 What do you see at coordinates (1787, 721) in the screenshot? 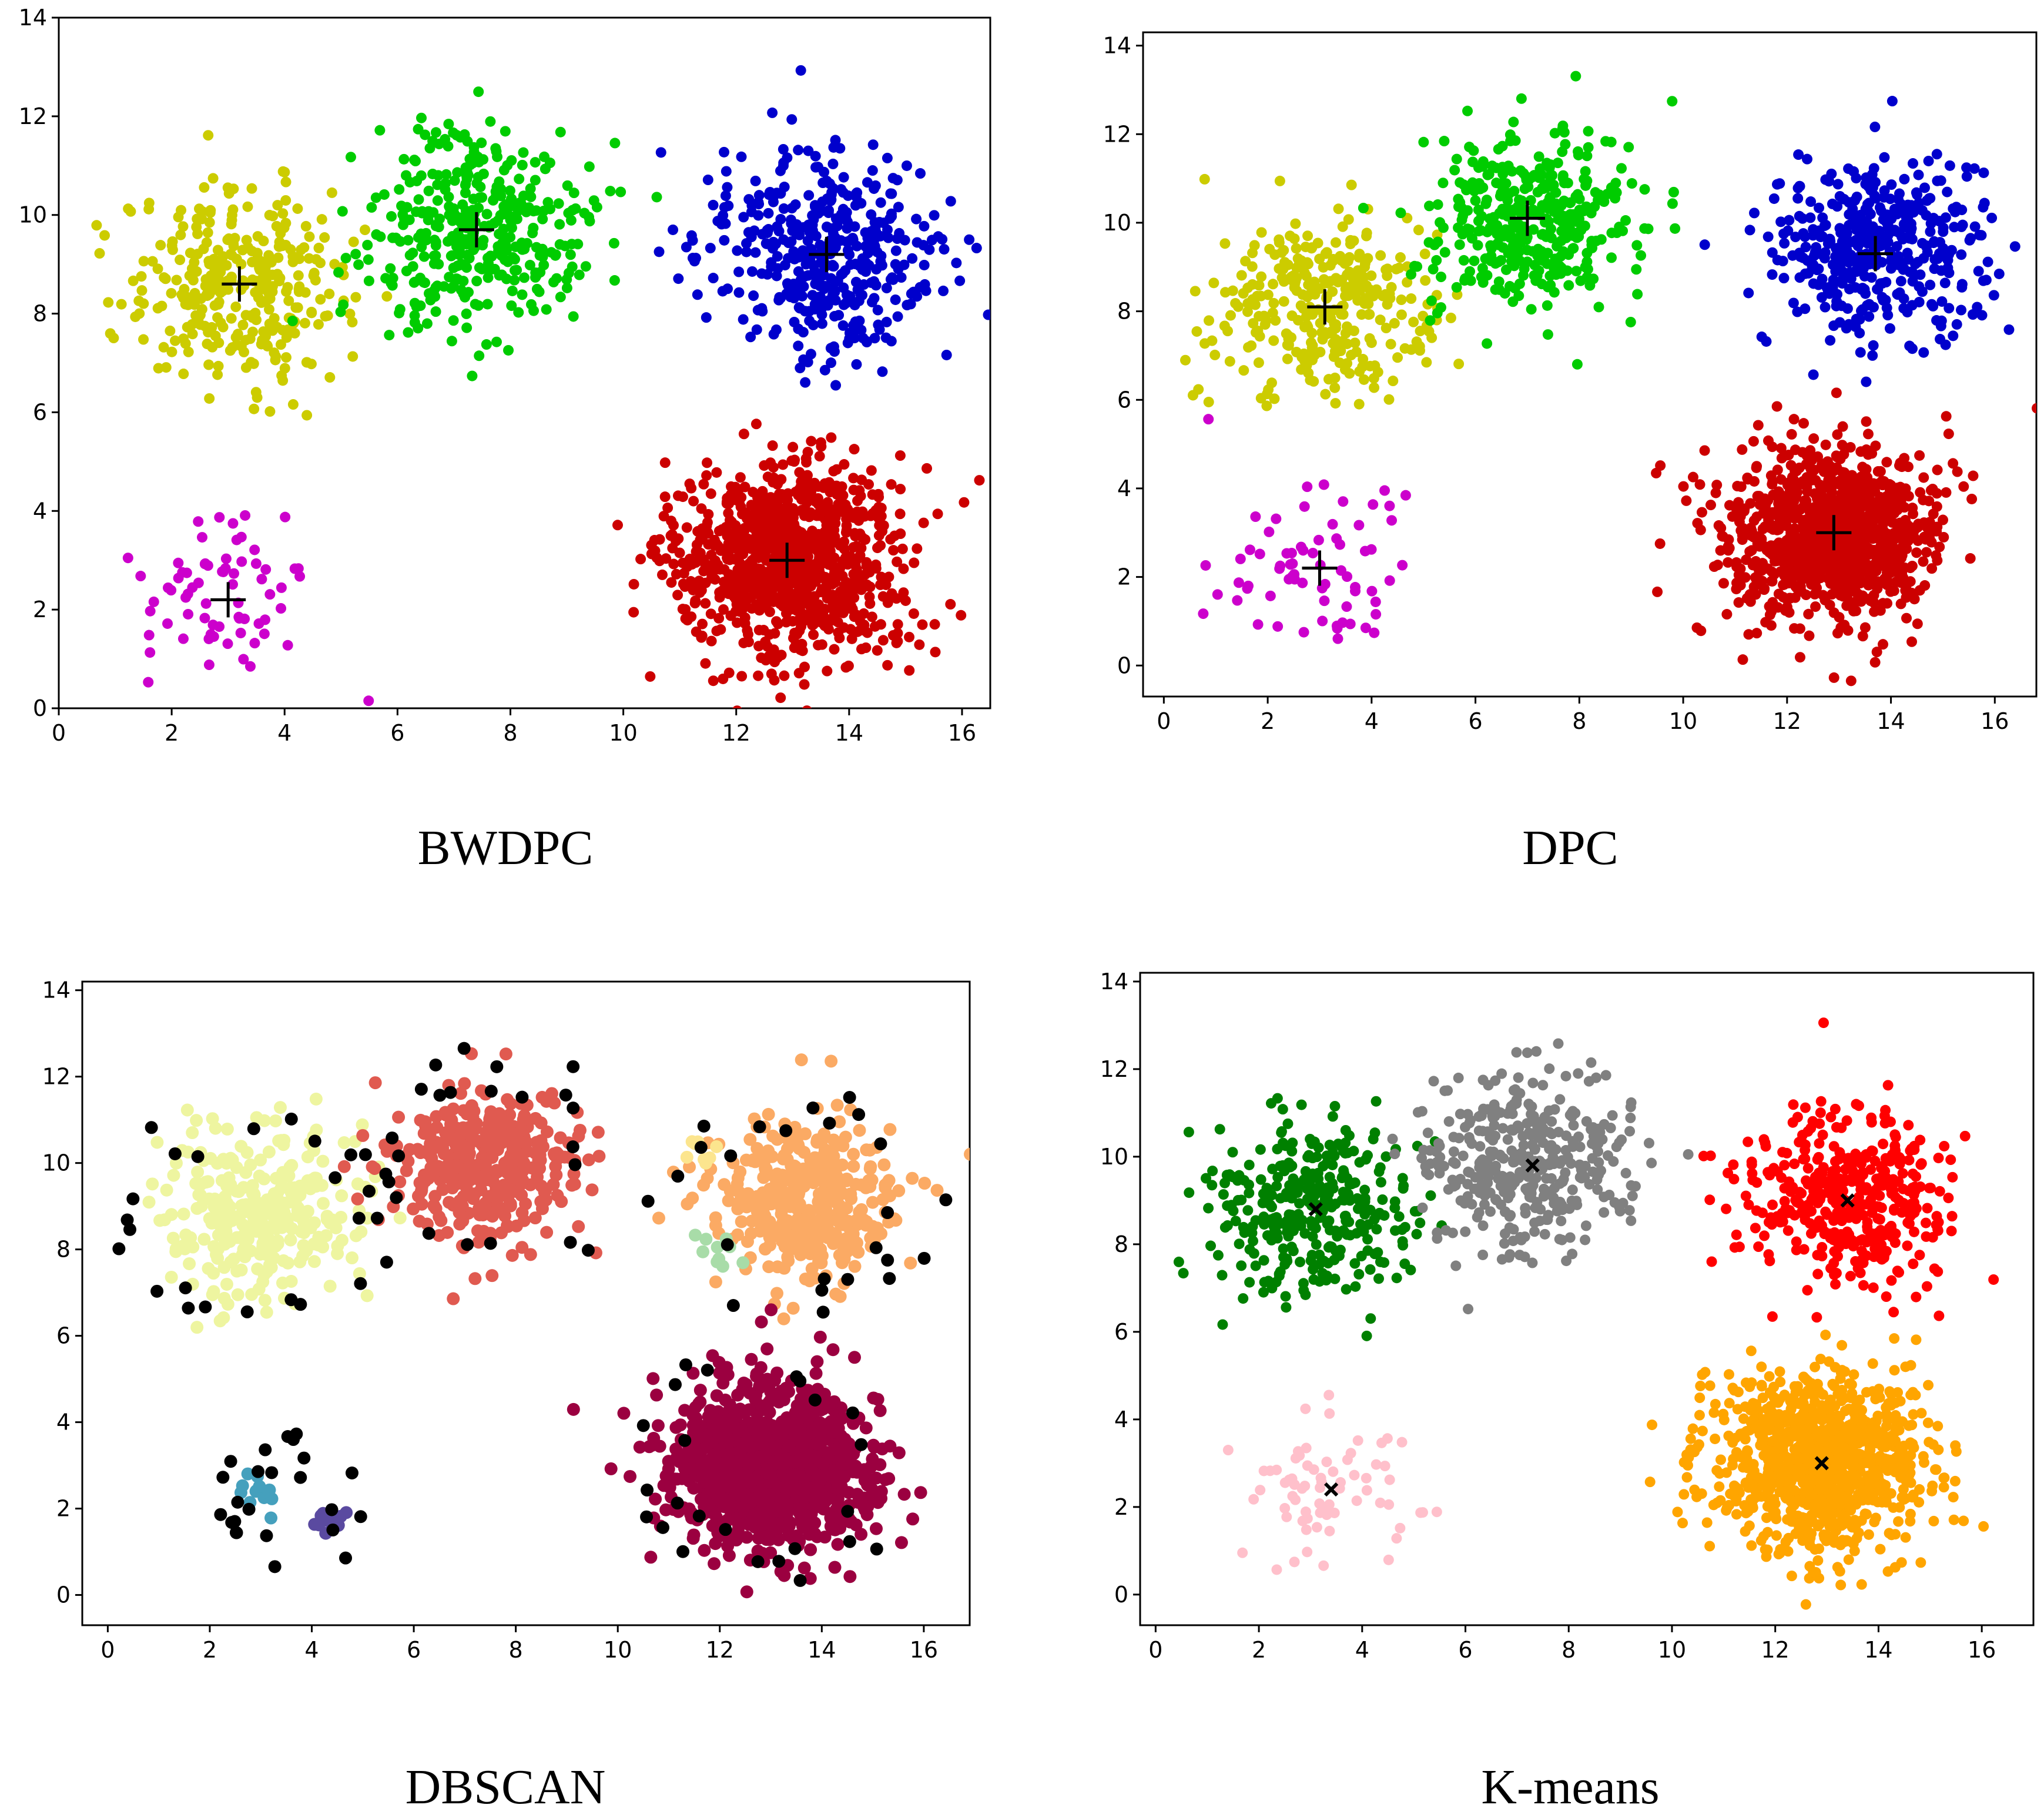
I see `x-tick-label: 12` at bounding box center [1787, 721].